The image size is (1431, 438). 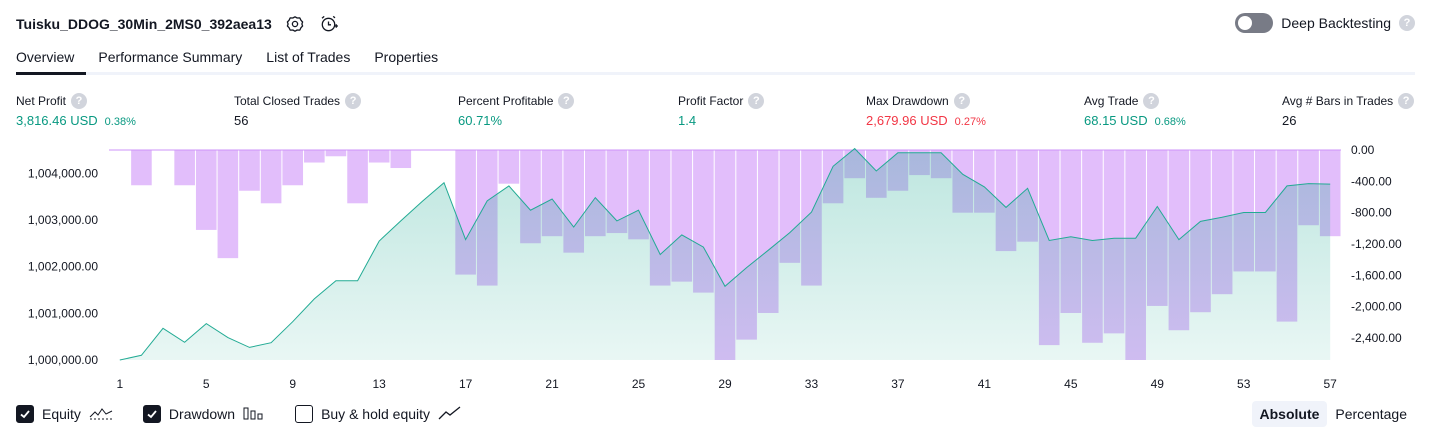 What do you see at coordinates (907, 120) in the screenshot?
I see `metric-value: 2,679.96 USD` at bounding box center [907, 120].